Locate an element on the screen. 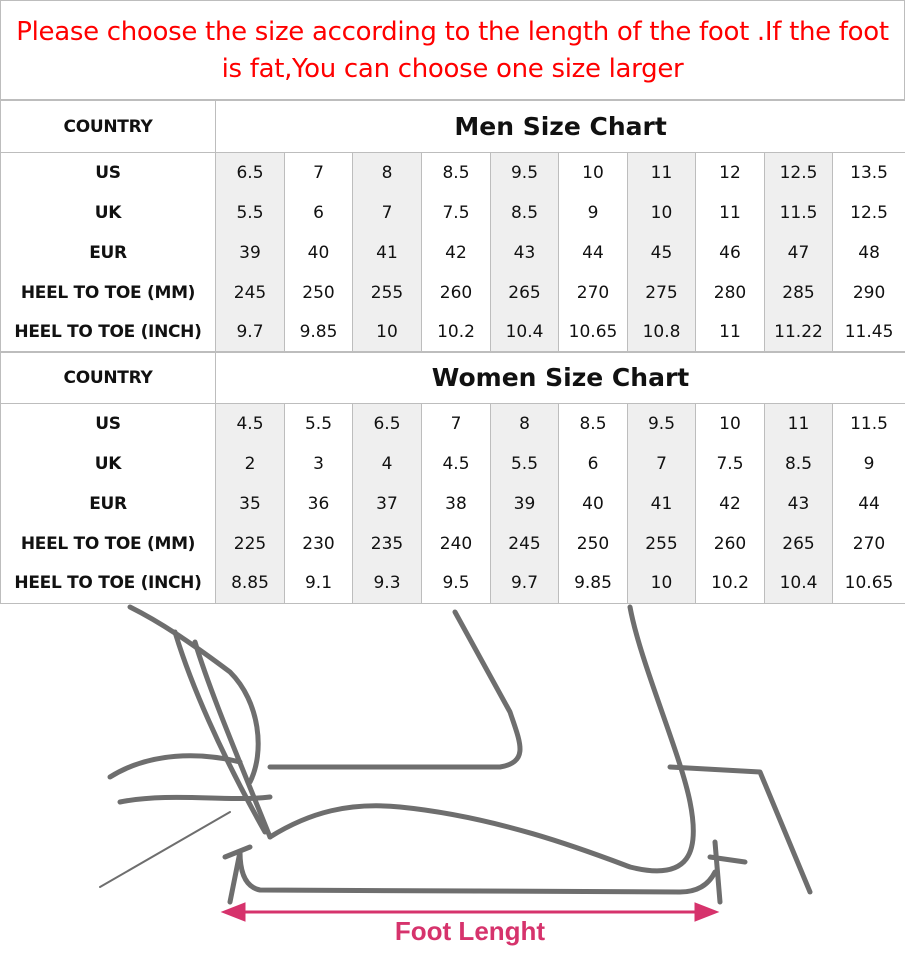 This screenshot has height=960, width=905. table-row: UK 5.5 6 7 7.5 8.5 9 10 11 11.5 12.5 is located at coordinates (452, 212).